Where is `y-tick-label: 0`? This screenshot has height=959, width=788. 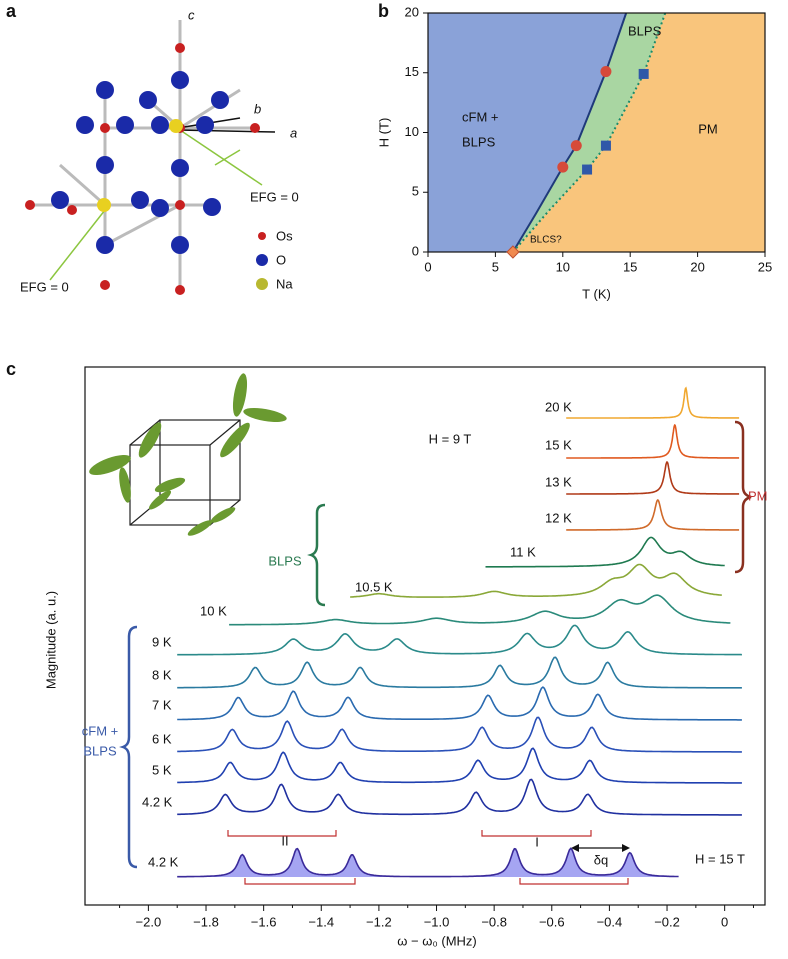 y-tick-label: 0 is located at coordinates (415, 250).